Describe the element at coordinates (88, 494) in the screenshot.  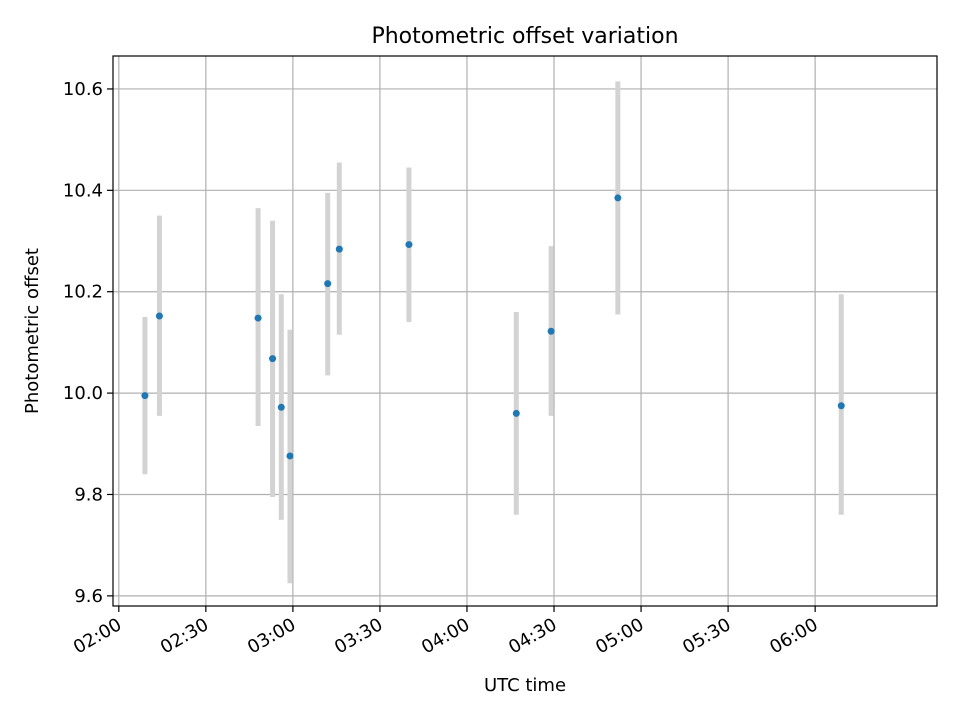
I see `y-tick-label: 9.8` at that location.